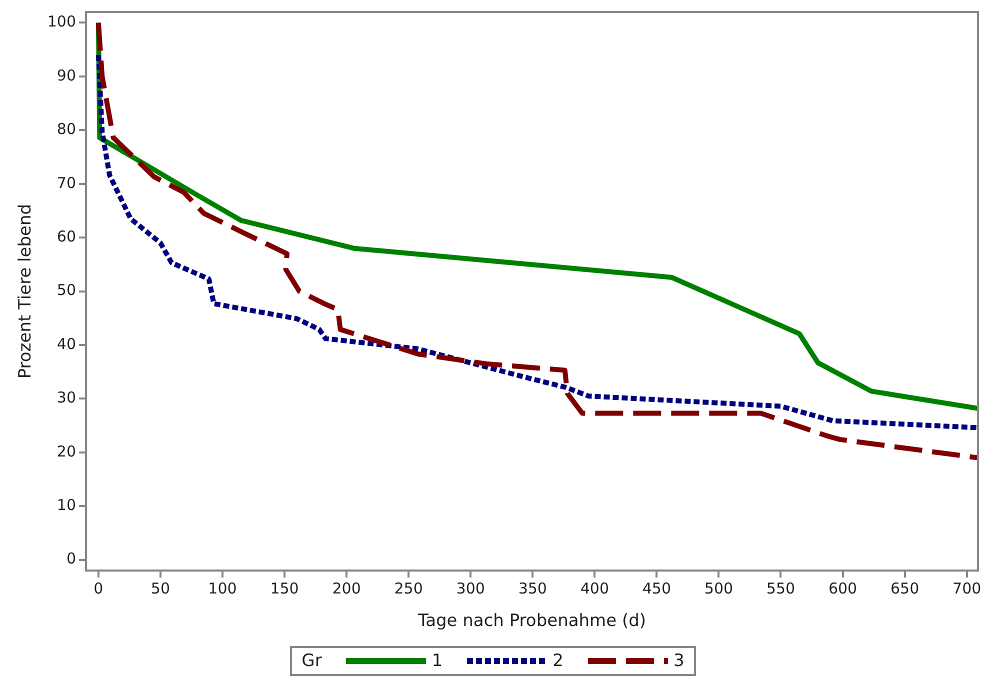  I want to click on x-tick-label: 350, so click(532, 588).